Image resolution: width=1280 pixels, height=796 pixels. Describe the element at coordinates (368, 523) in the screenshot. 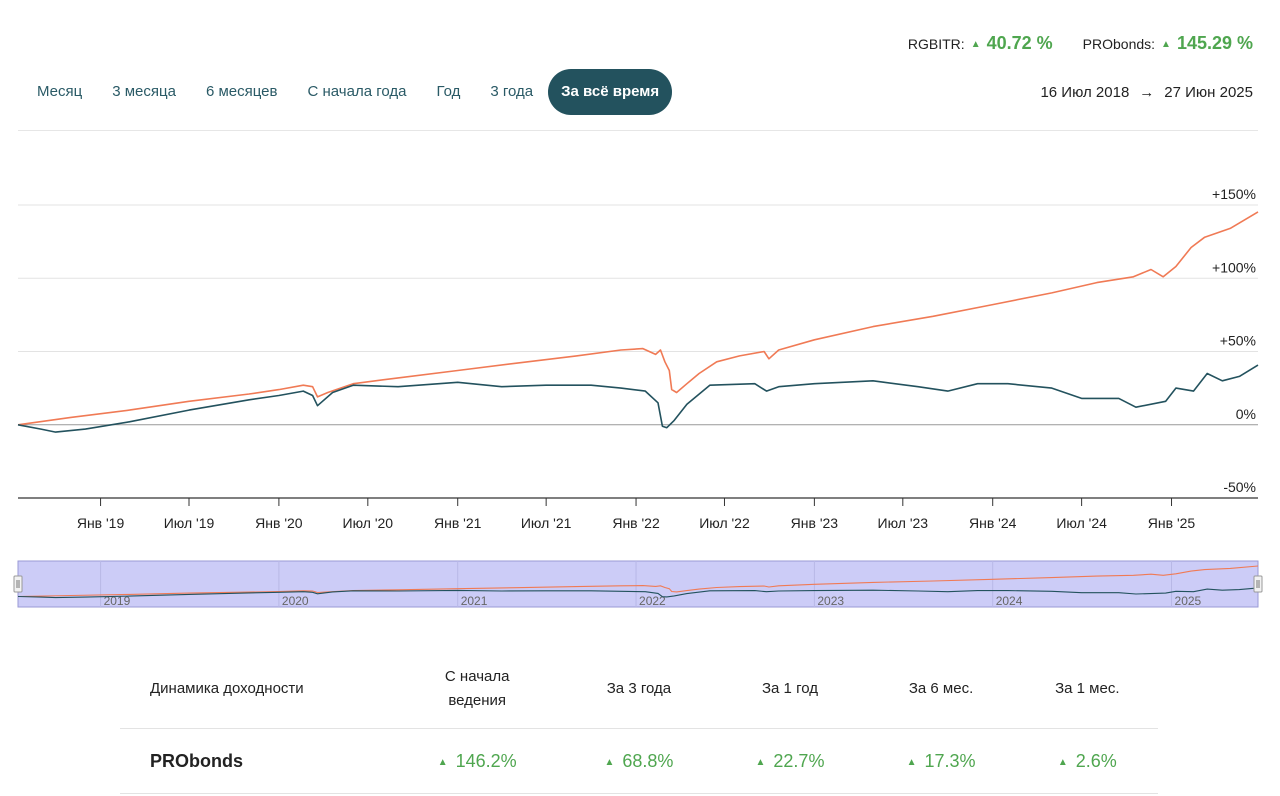

I see `x-tick-label: Июл '20` at that location.